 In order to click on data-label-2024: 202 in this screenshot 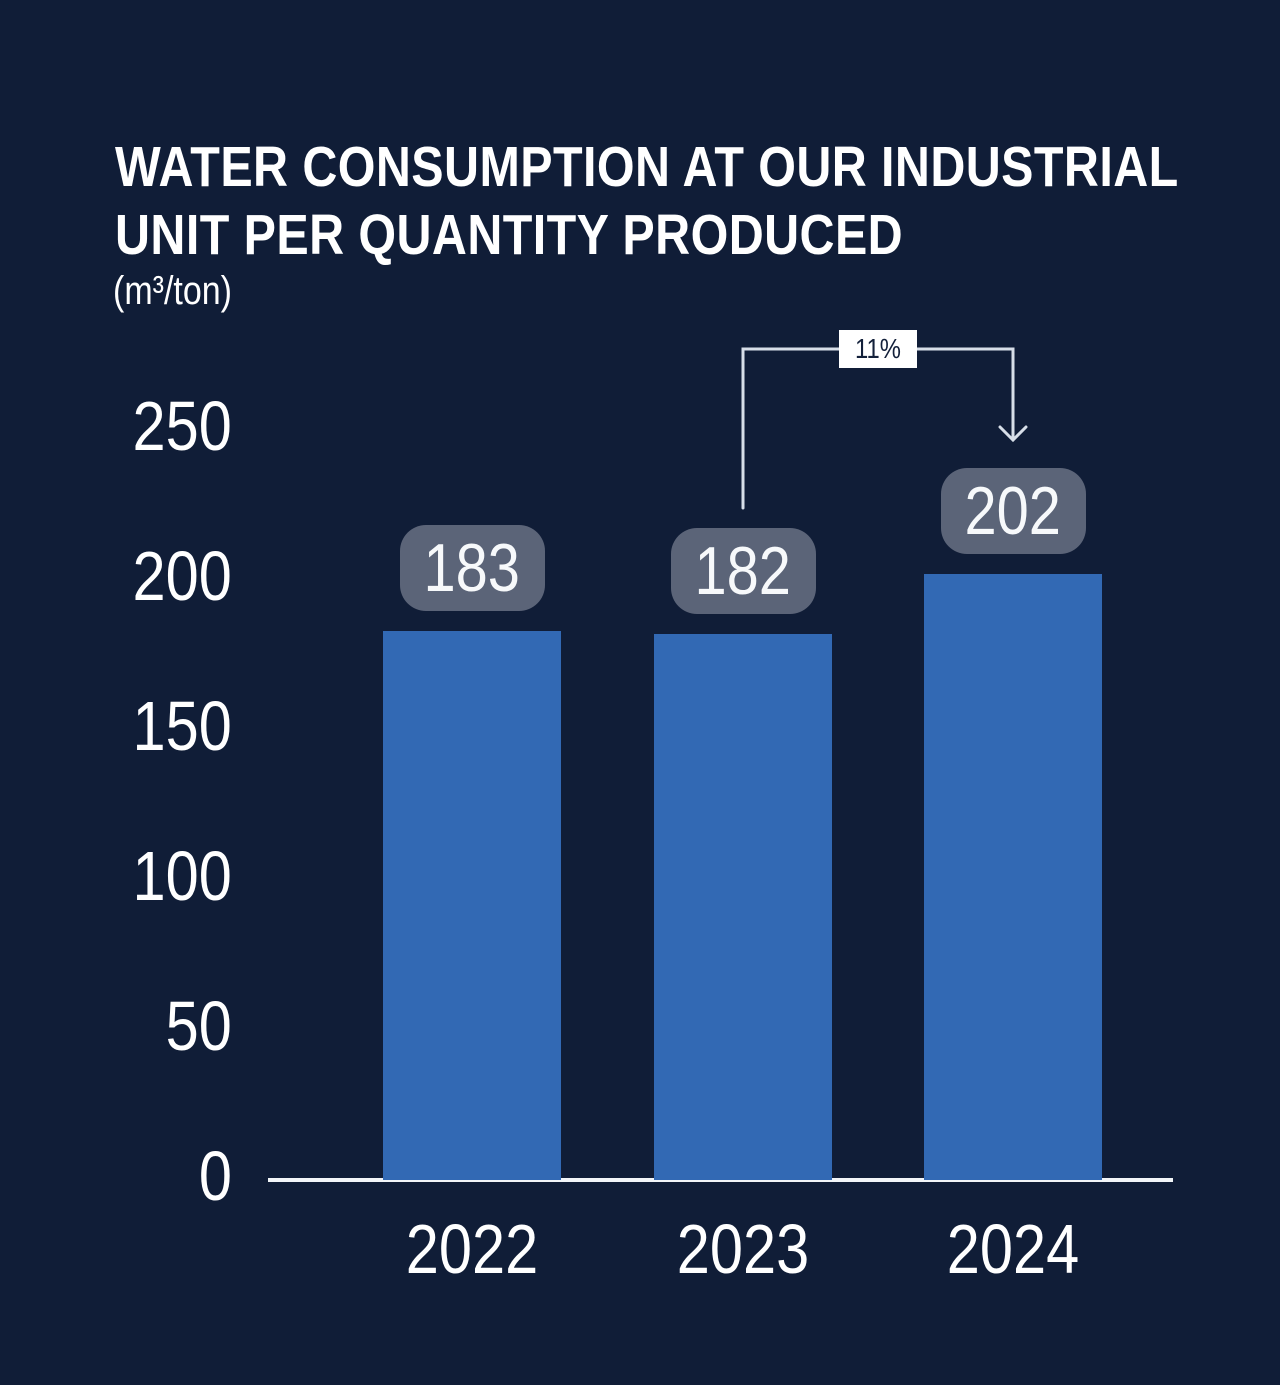, I will do `click(1013, 511)`.